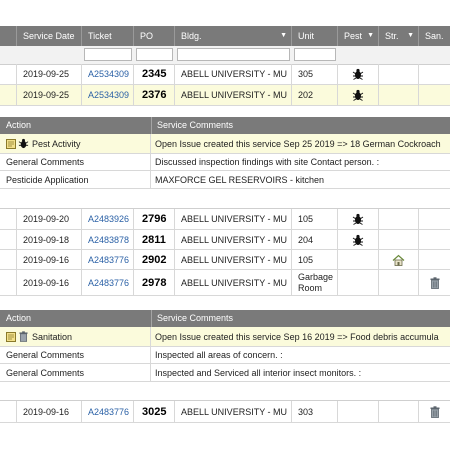 This screenshot has width=450, height=450. Describe the element at coordinates (52, 336) in the screenshot. I see `action-label: Sanitation` at that location.